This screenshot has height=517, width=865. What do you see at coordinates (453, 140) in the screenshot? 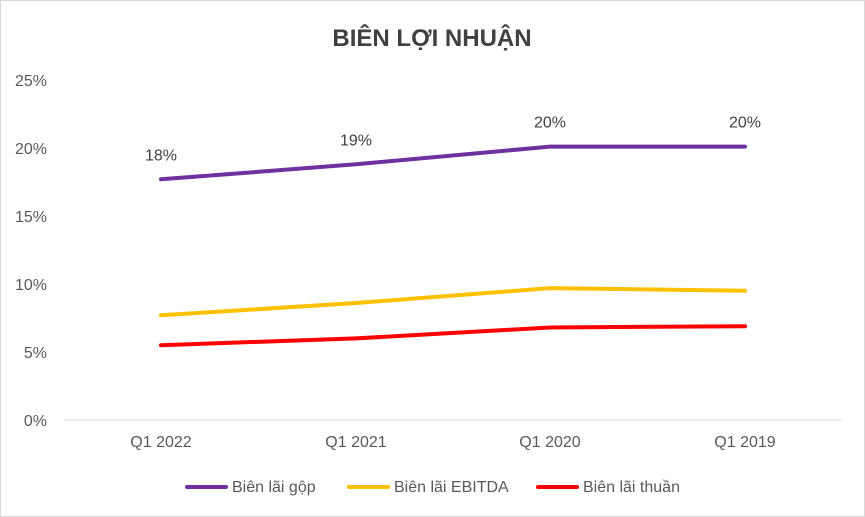
I see `data-label-layer: 18% 19% 20% 20%` at bounding box center [453, 140].